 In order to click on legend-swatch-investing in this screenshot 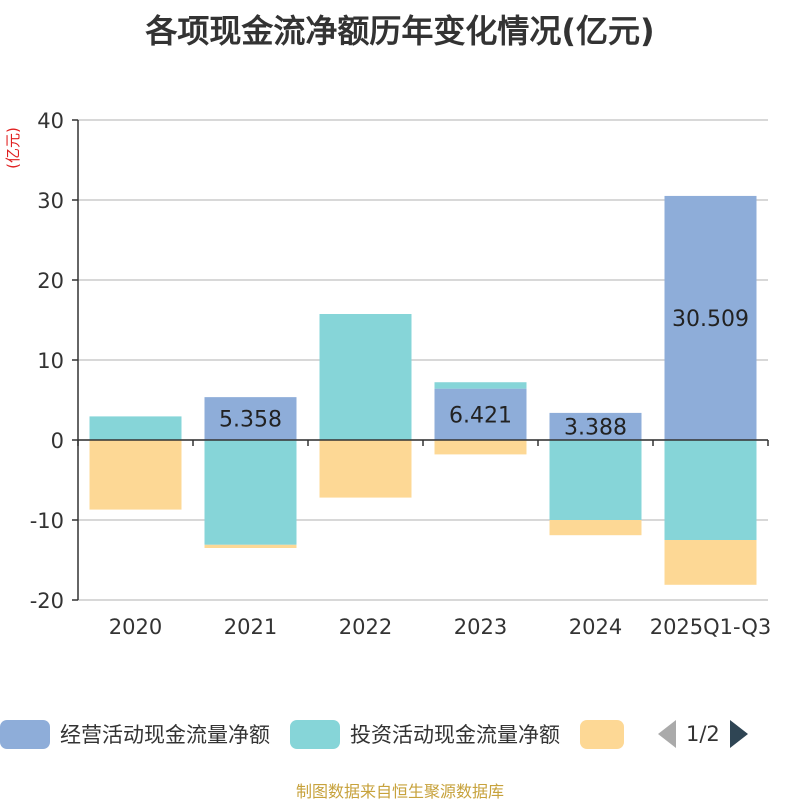, I will do `click(315, 734)`.